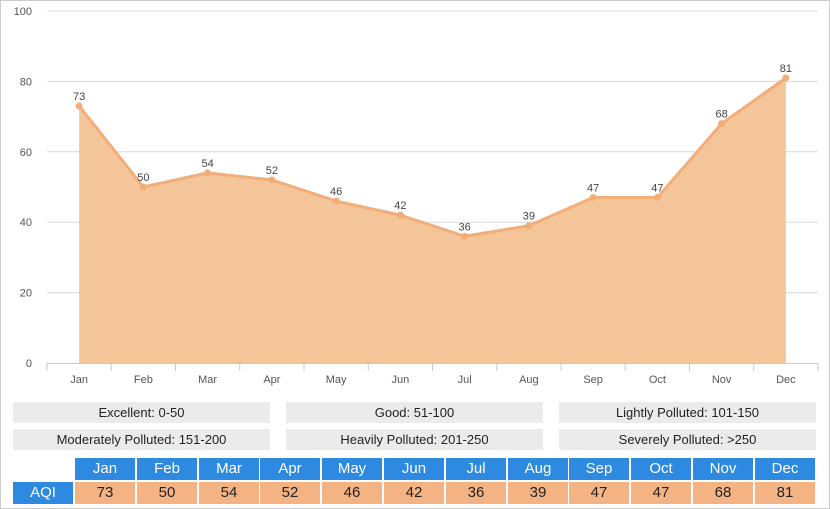  What do you see at coordinates (414, 439) in the screenshot?
I see `legend-heavily-polluted: Heavily Polluted: 201-250` at bounding box center [414, 439].